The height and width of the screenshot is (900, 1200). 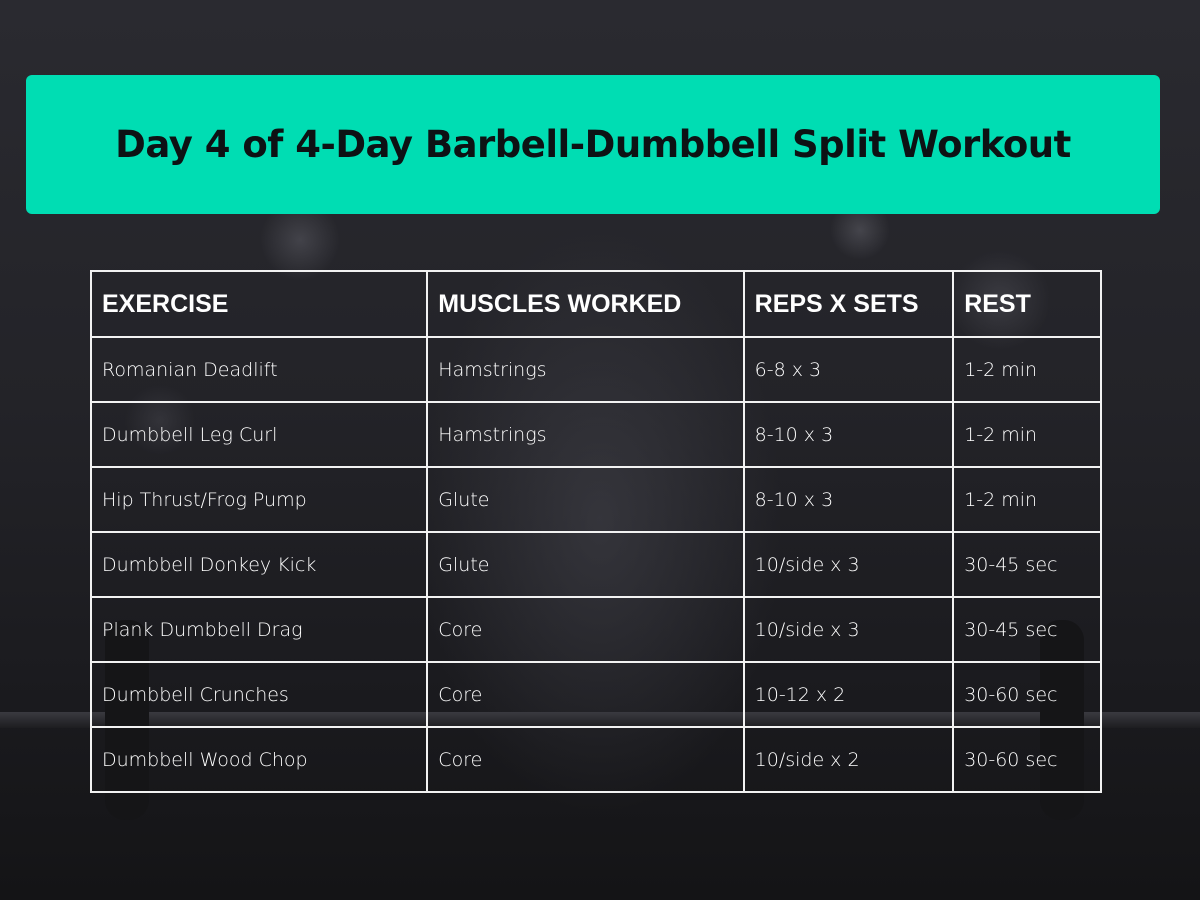 What do you see at coordinates (1027, 304) in the screenshot?
I see `header-rest: REST` at bounding box center [1027, 304].